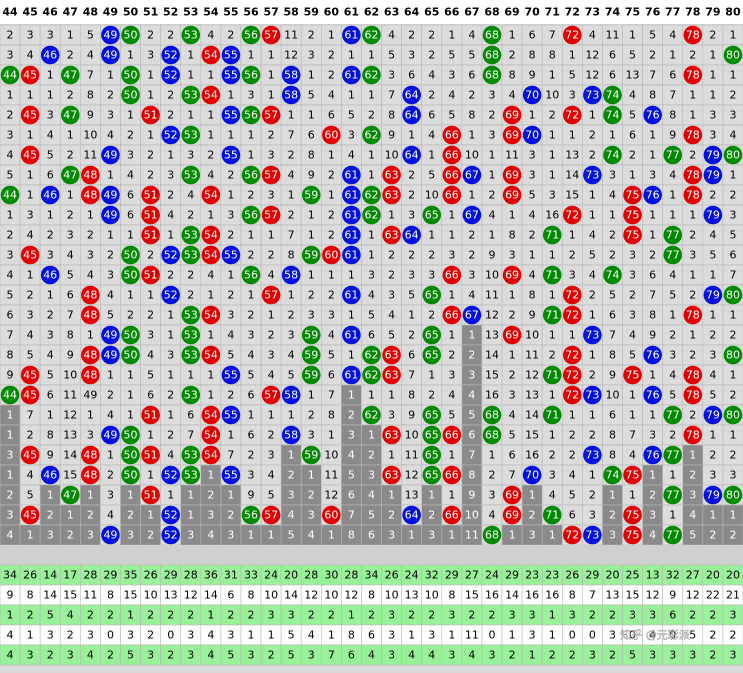 The height and width of the screenshot is (673, 743). I want to click on miss-count: 15, so click(532, 435).